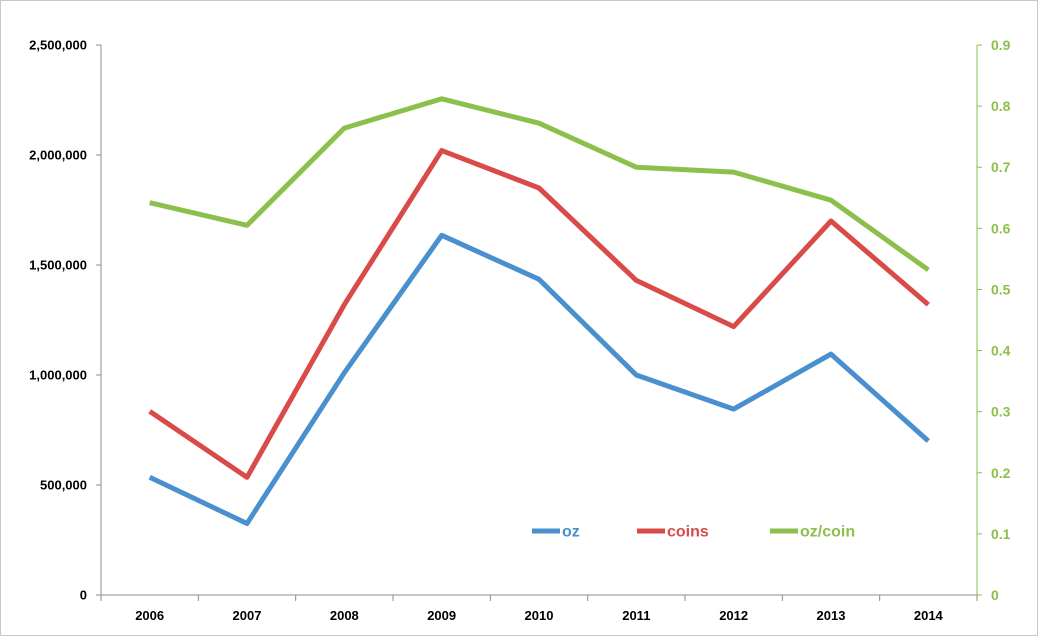 Image resolution: width=1038 pixels, height=637 pixels. What do you see at coordinates (929, 615) in the screenshot?
I see `x-tick-label: 2014` at bounding box center [929, 615].